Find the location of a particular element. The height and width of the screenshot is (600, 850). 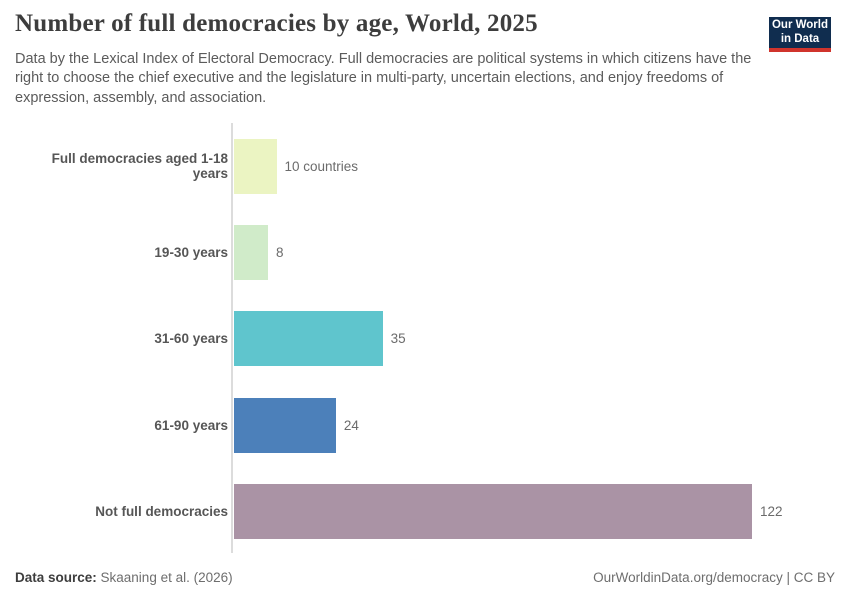

bar-value-label: 24 is located at coordinates (351, 425).